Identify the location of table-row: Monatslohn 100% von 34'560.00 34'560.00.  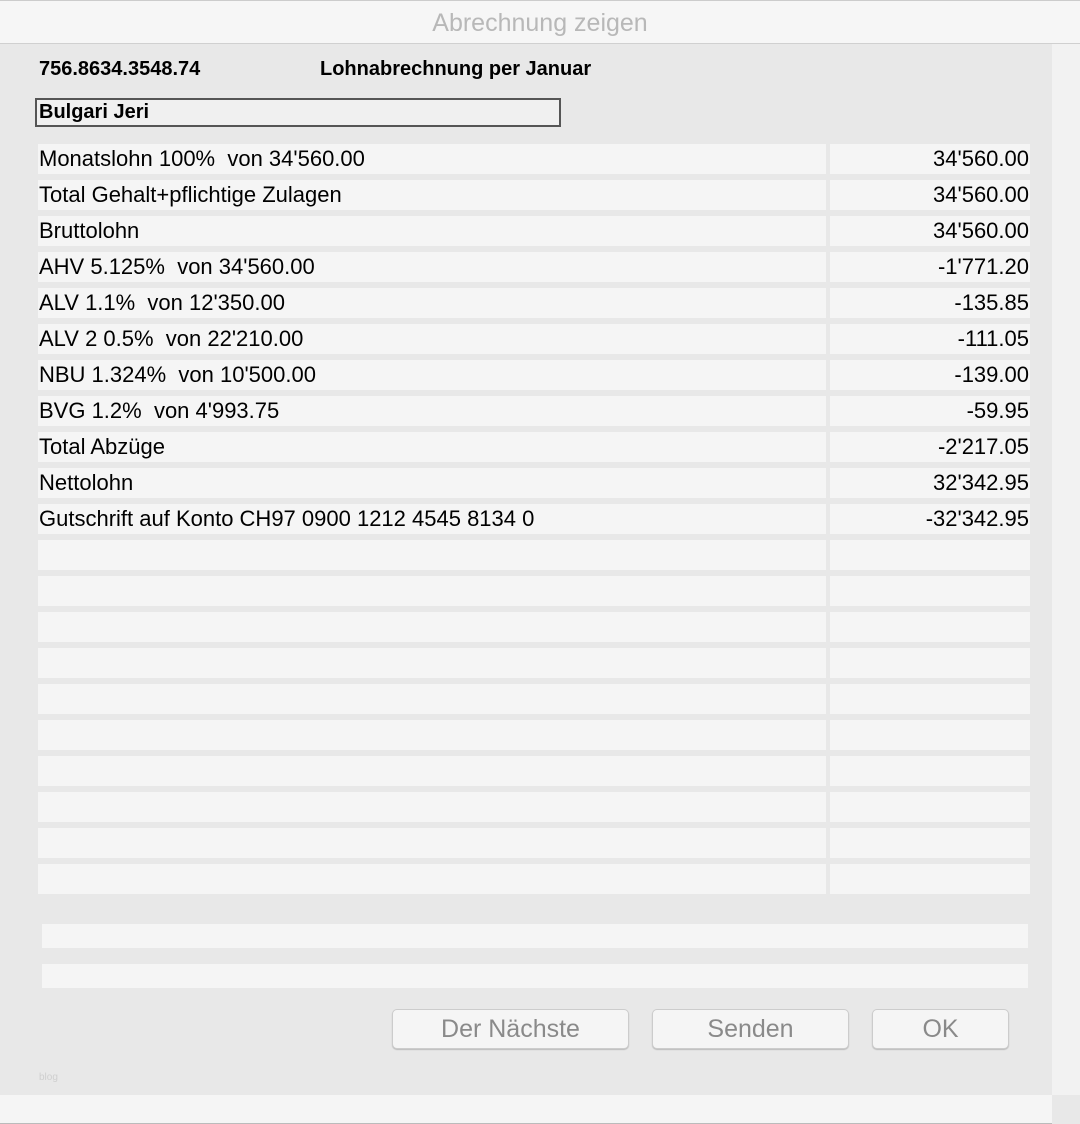
(534, 159).